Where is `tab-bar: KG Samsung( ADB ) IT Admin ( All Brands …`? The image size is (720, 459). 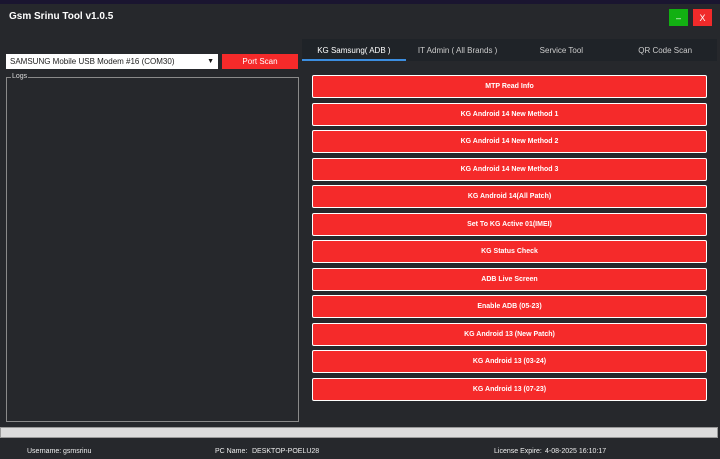
tab-bar: KG Samsung( ADB ) IT Admin ( All Brands … is located at coordinates (509, 50).